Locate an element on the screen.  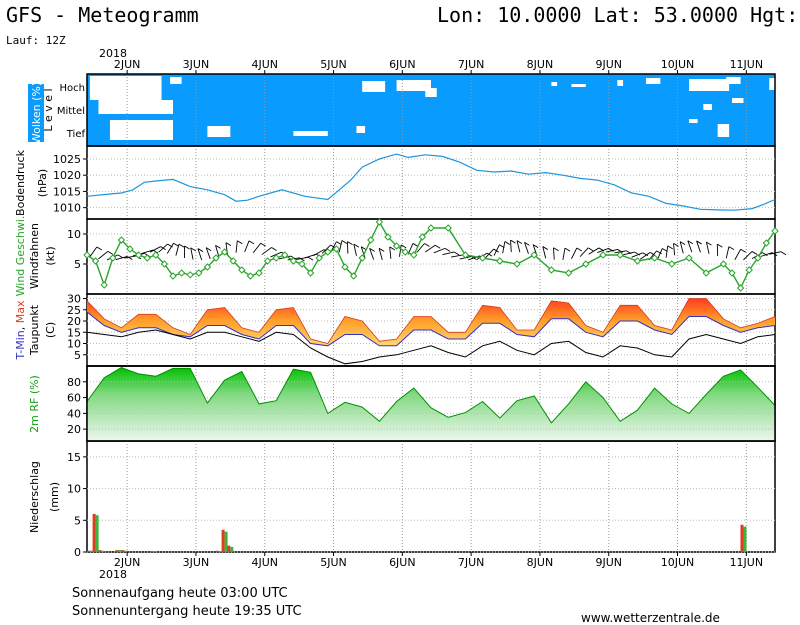
top-day-label: 8JUN is located at coordinates (540, 64).